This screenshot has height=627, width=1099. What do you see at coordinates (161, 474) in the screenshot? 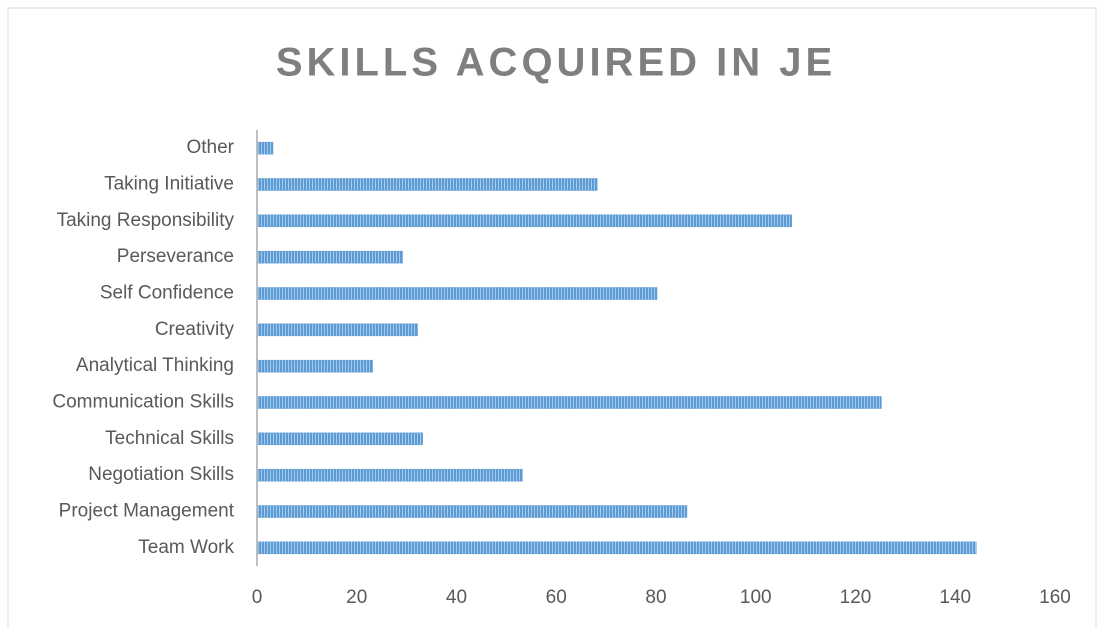
I see `y-tick-label: Negotiation Skills` at bounding box center [161, 474].